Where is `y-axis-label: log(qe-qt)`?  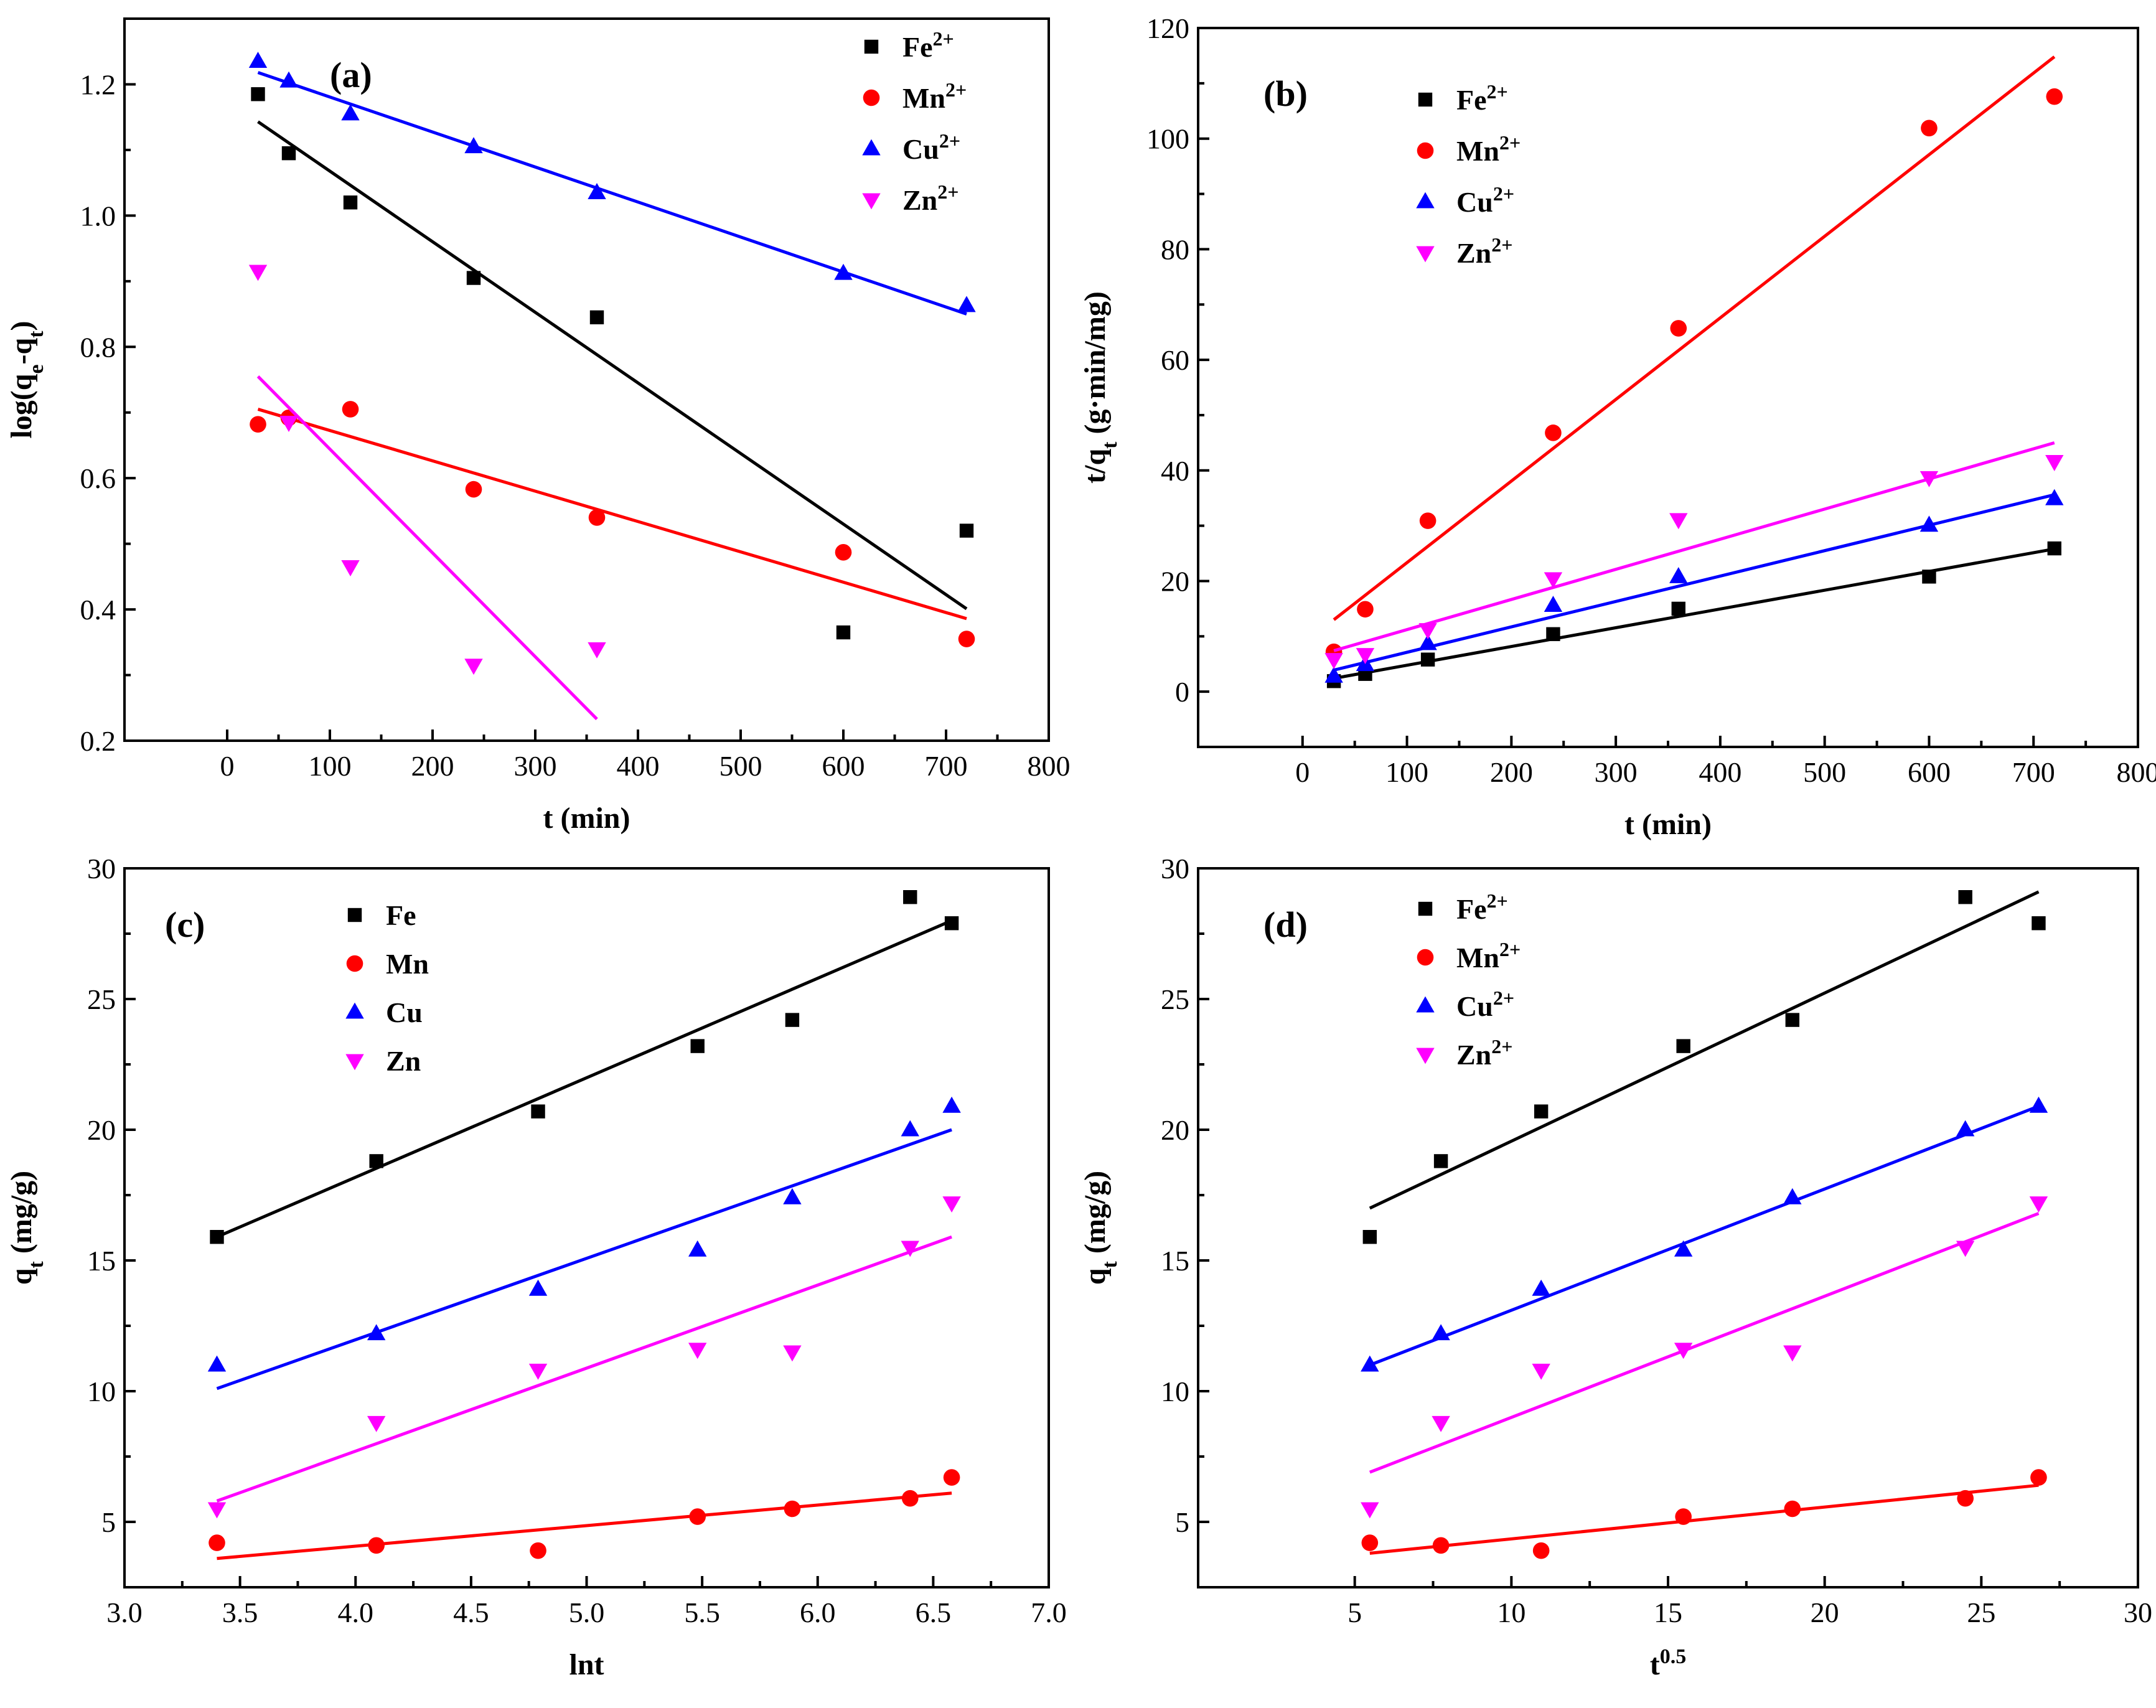
y-axis-label: log(qe-qt) is located at coordinates (26, 380).